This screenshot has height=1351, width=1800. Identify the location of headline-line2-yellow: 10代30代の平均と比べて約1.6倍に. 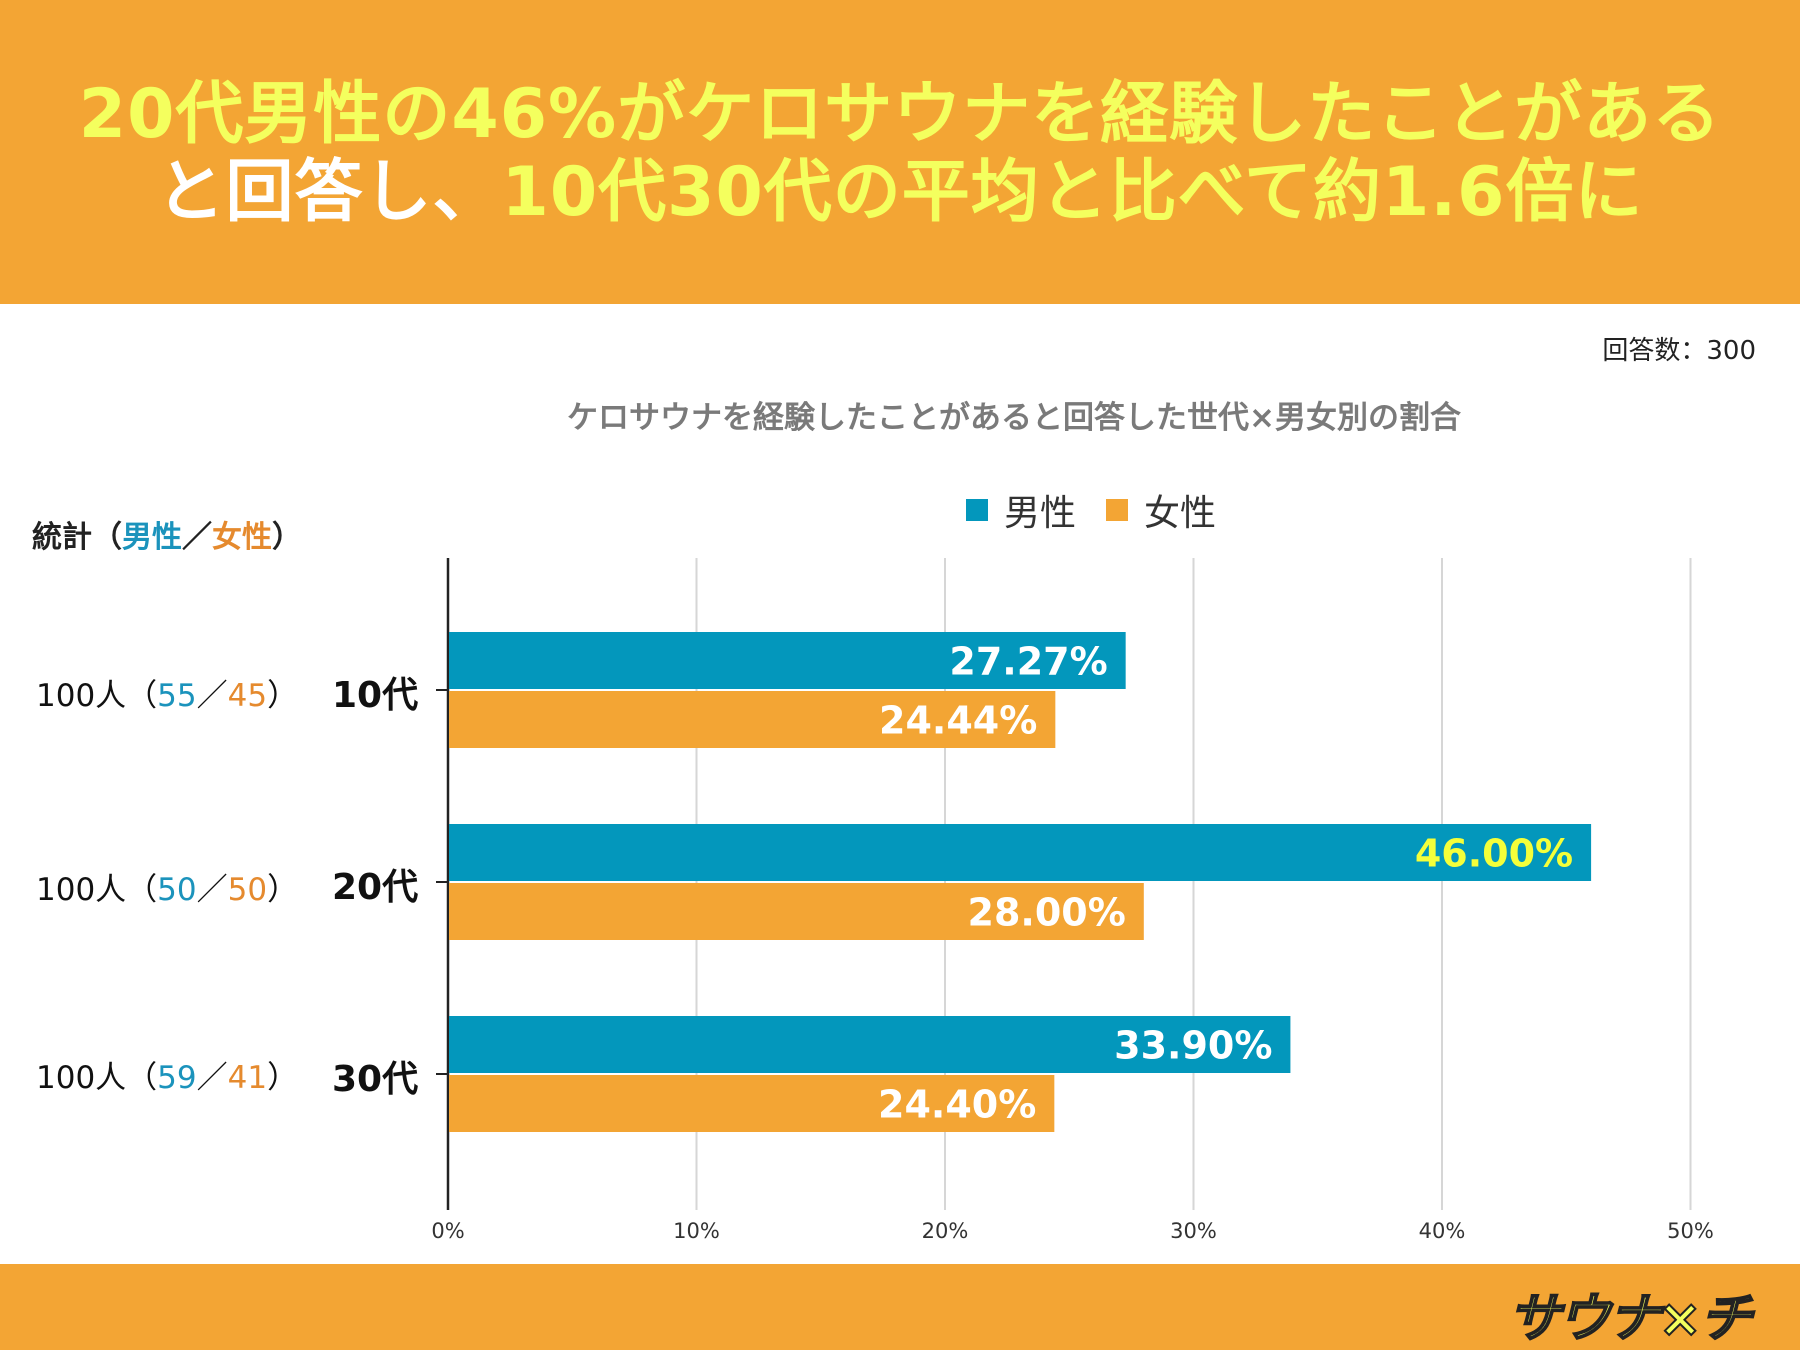
(1072, 192).